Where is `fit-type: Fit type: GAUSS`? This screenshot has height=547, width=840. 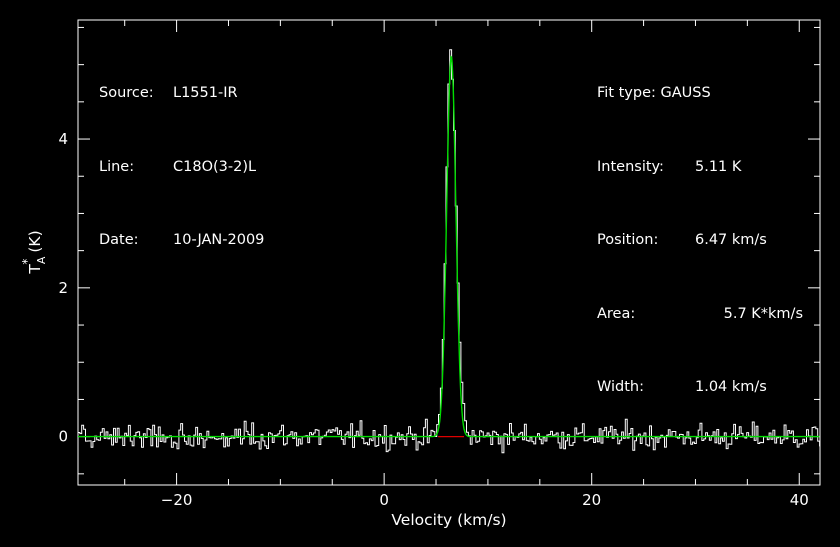 fit-type: Fit type: GAUSS is located at coordinates (654, 93).